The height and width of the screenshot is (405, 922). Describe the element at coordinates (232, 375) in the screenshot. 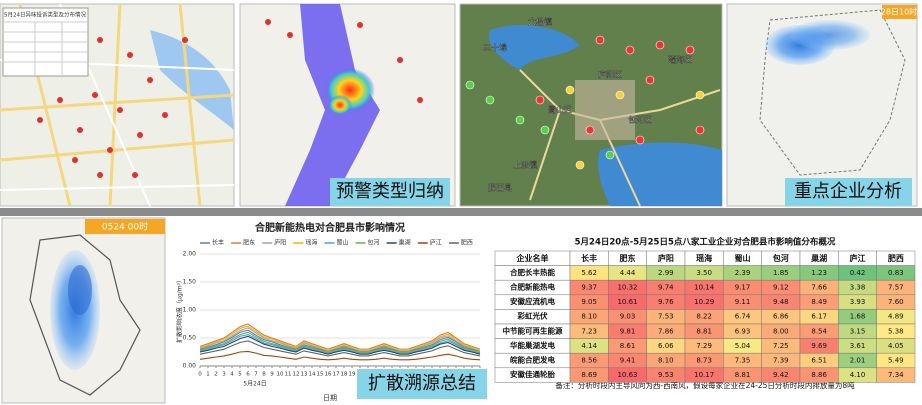

I see `x-tick-label: 4` at that location.